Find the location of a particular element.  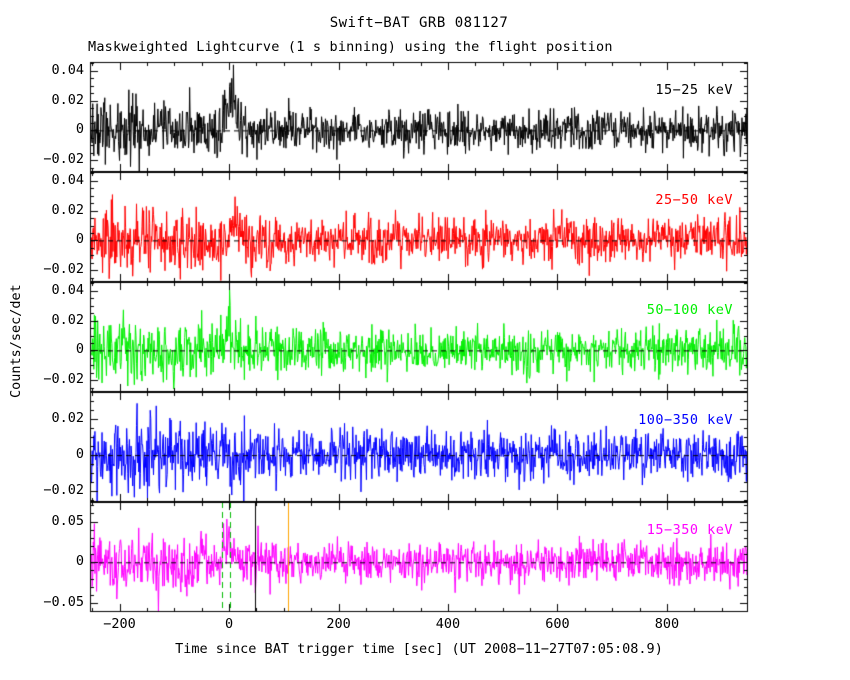

x-tick-label: 600 is located at coordinates (557, 624).